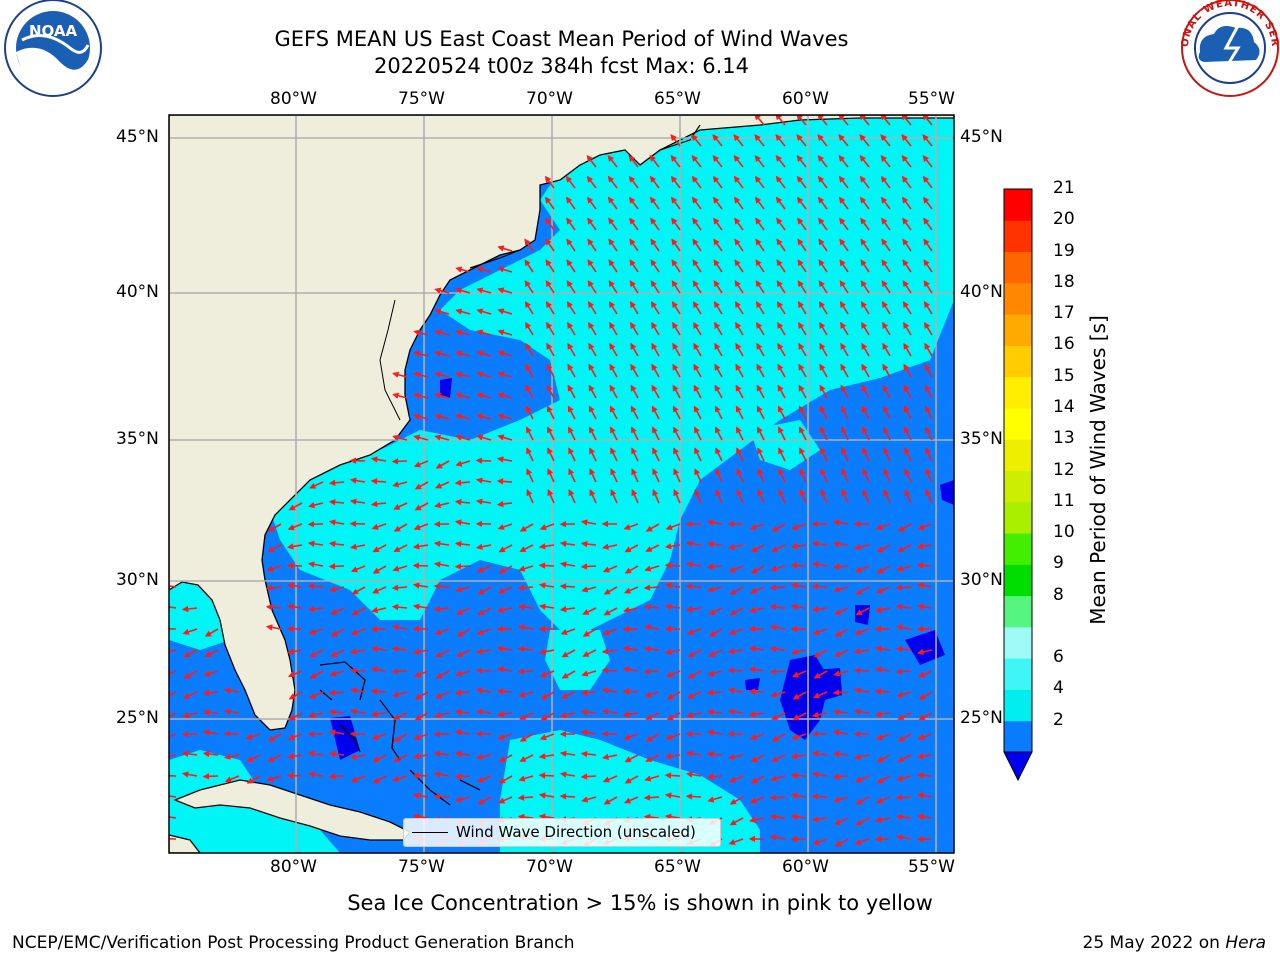  I want to click on colorbar-segment, so click(1018, 236).